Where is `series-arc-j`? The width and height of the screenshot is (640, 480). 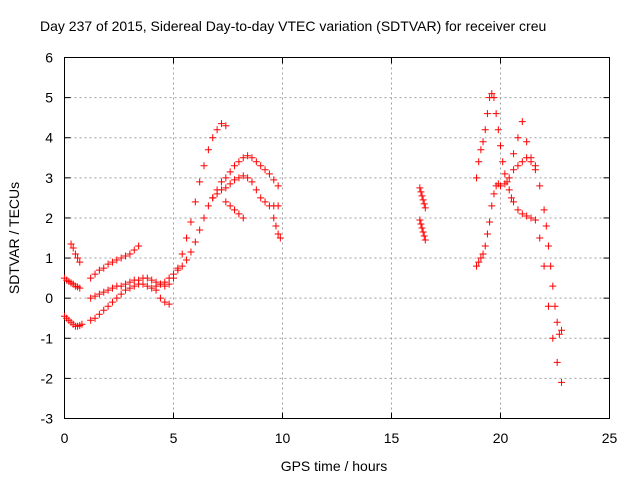 series-arc-j is located at coordinates (277, 228).